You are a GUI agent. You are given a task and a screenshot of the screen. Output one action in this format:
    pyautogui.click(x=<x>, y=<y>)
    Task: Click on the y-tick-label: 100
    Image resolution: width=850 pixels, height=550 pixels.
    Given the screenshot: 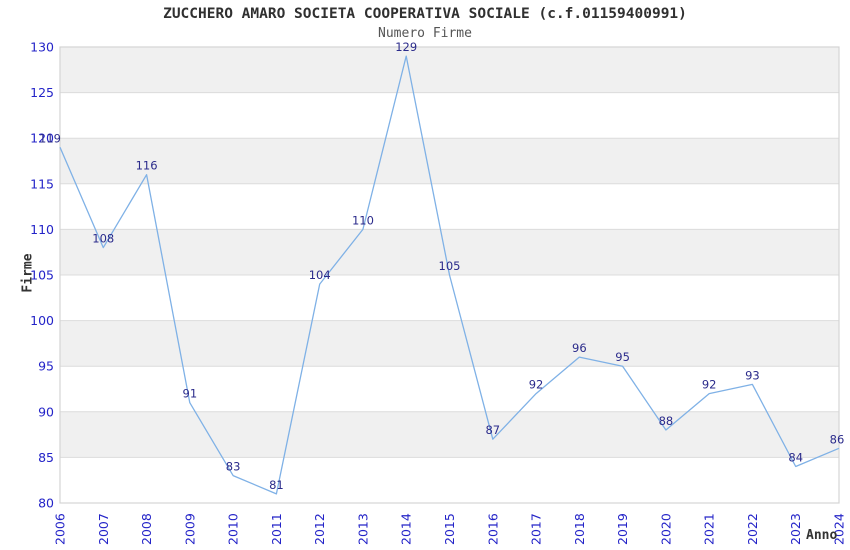 What is the action you would take?
    pyautogui.click(x=42, y=320)
    